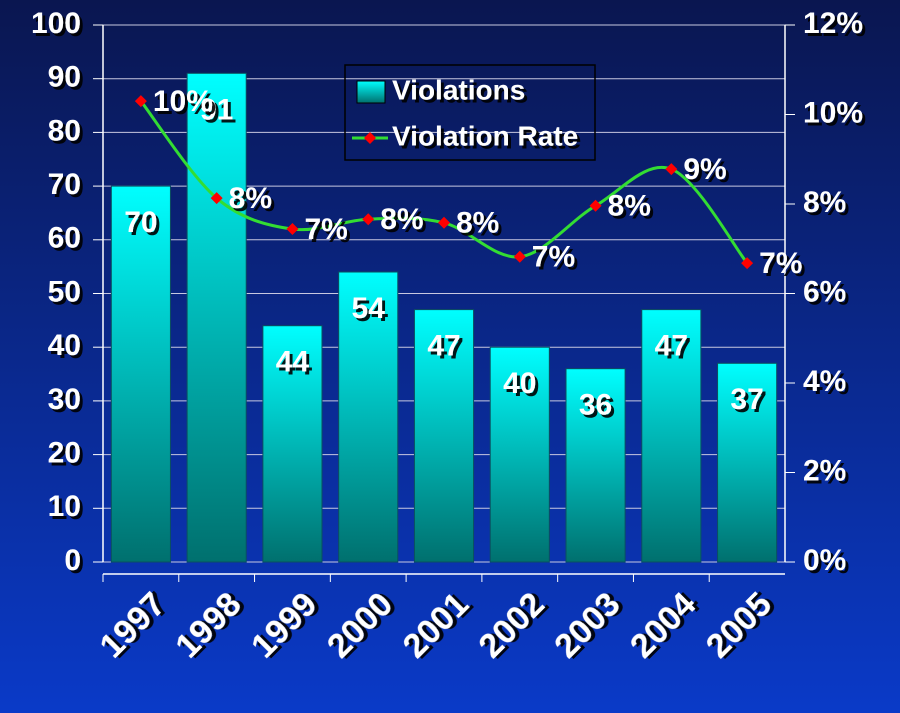  I want to click on legend-swatch, so click(371, 92).